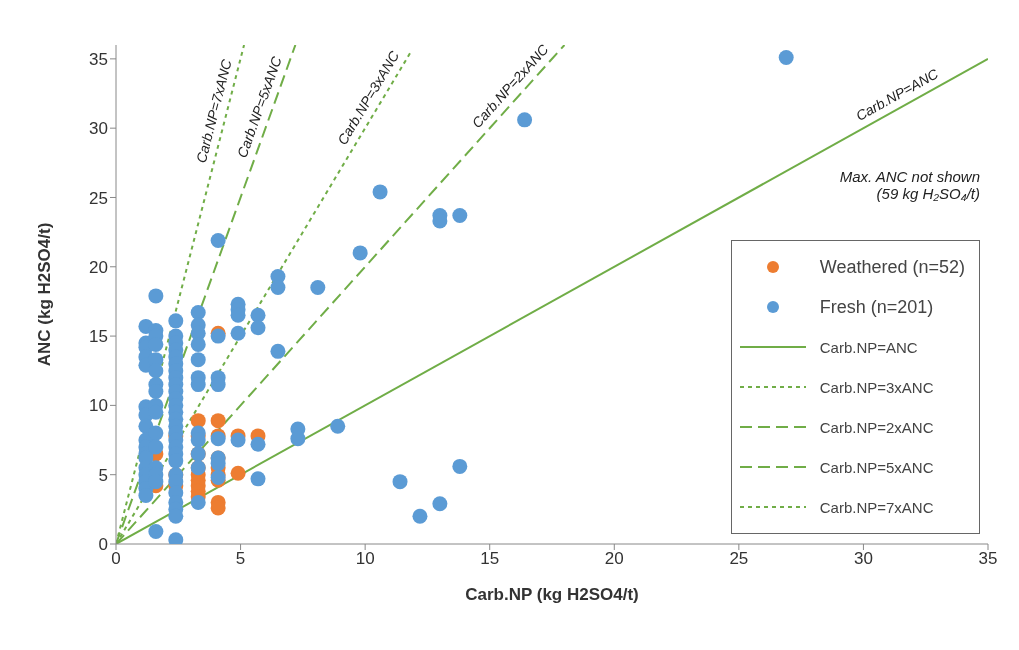  Describe the element at coordinates (103, 475) in the screenshot. I see `y-tick-label: 5` at that location.